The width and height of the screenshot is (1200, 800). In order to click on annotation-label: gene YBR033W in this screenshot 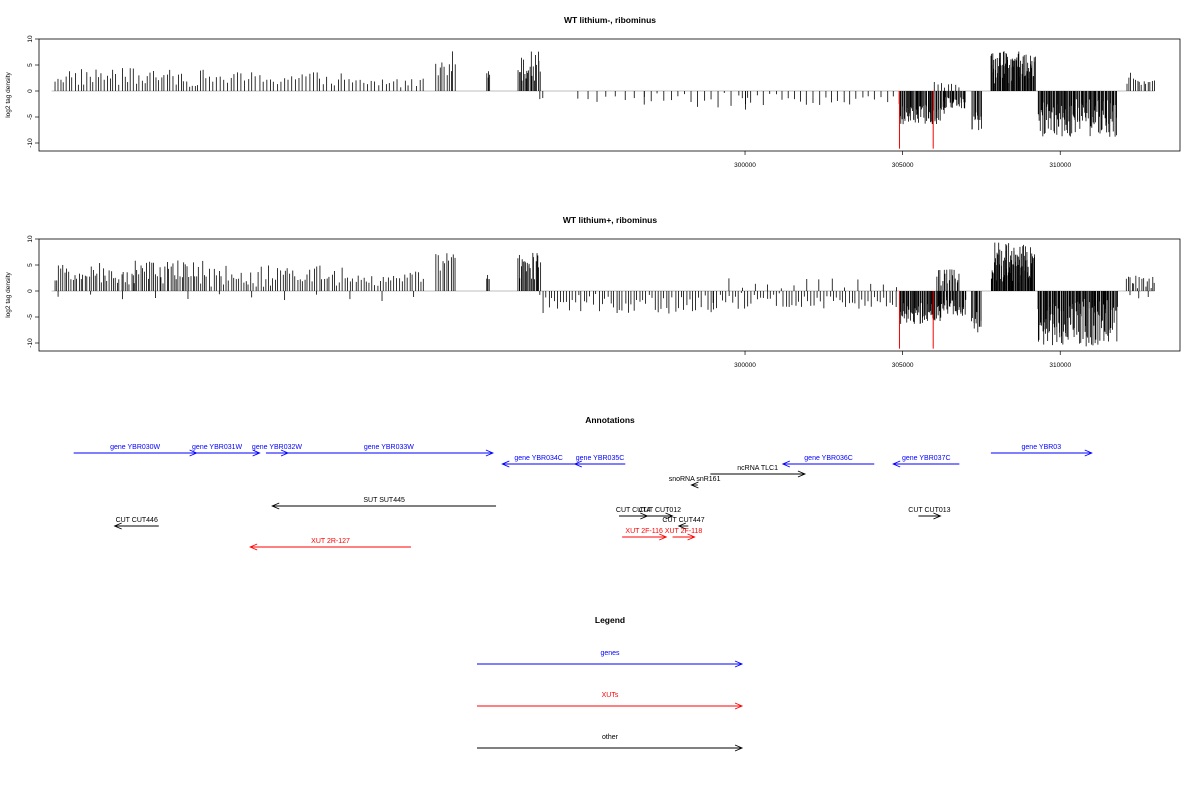, I will do `click(389, 447)`.